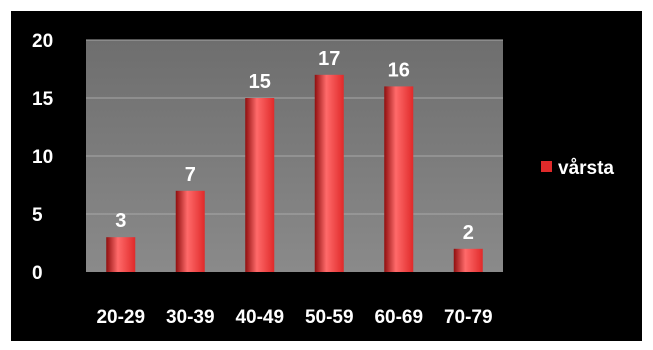  What do you see at coordinates (42, 41) in the screenshot?
I see `y-tick-label: 20` at bounding box center [42, 41].